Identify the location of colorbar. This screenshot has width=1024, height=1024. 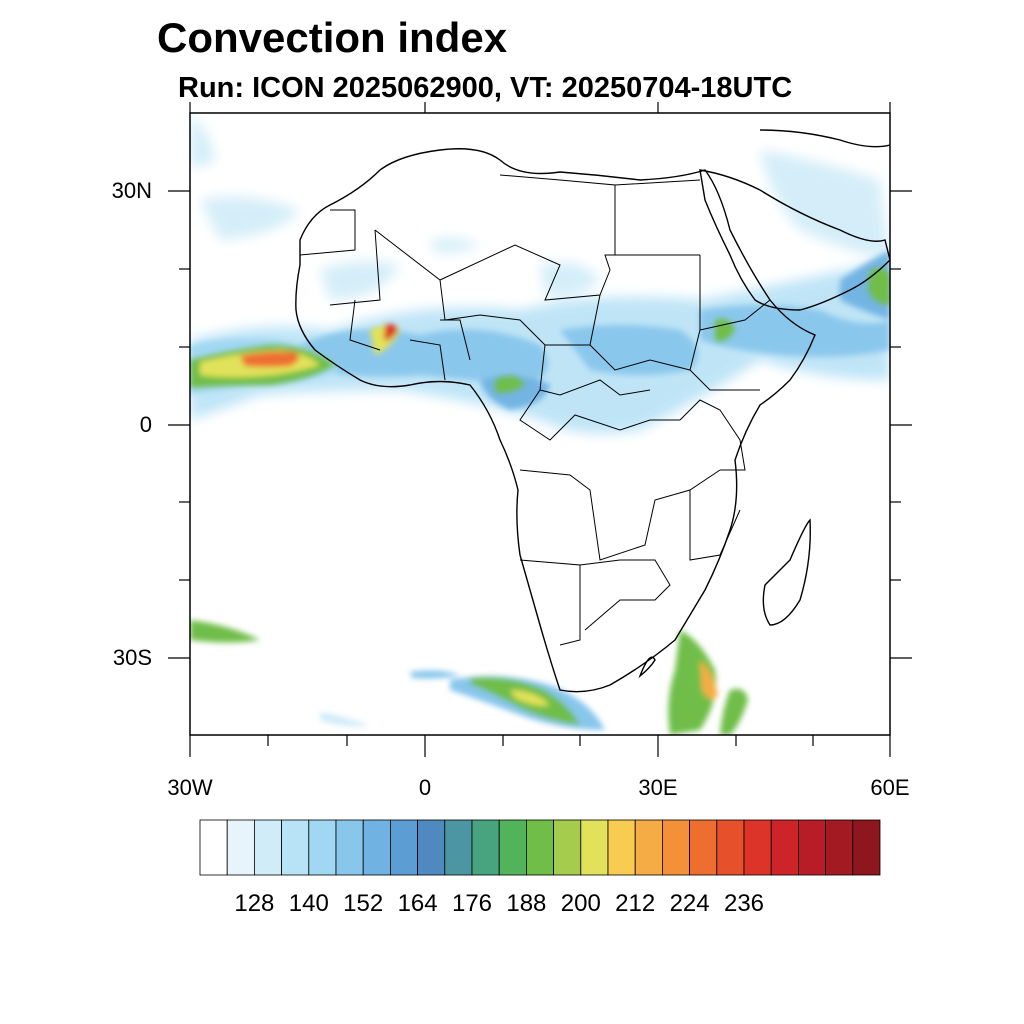
(540, 847).